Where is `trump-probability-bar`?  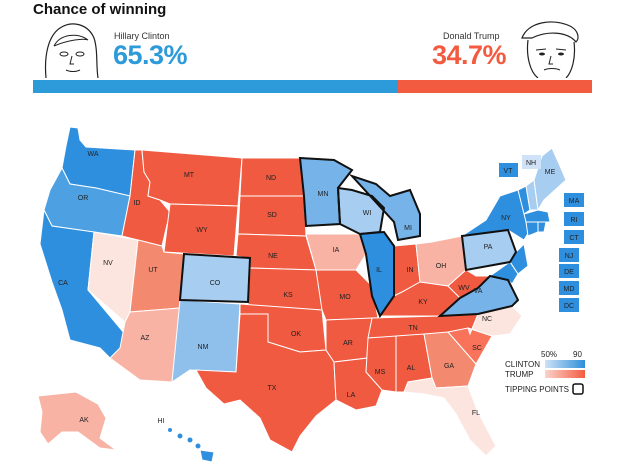
trump-probability-bar is located at coordinates (495, 86).